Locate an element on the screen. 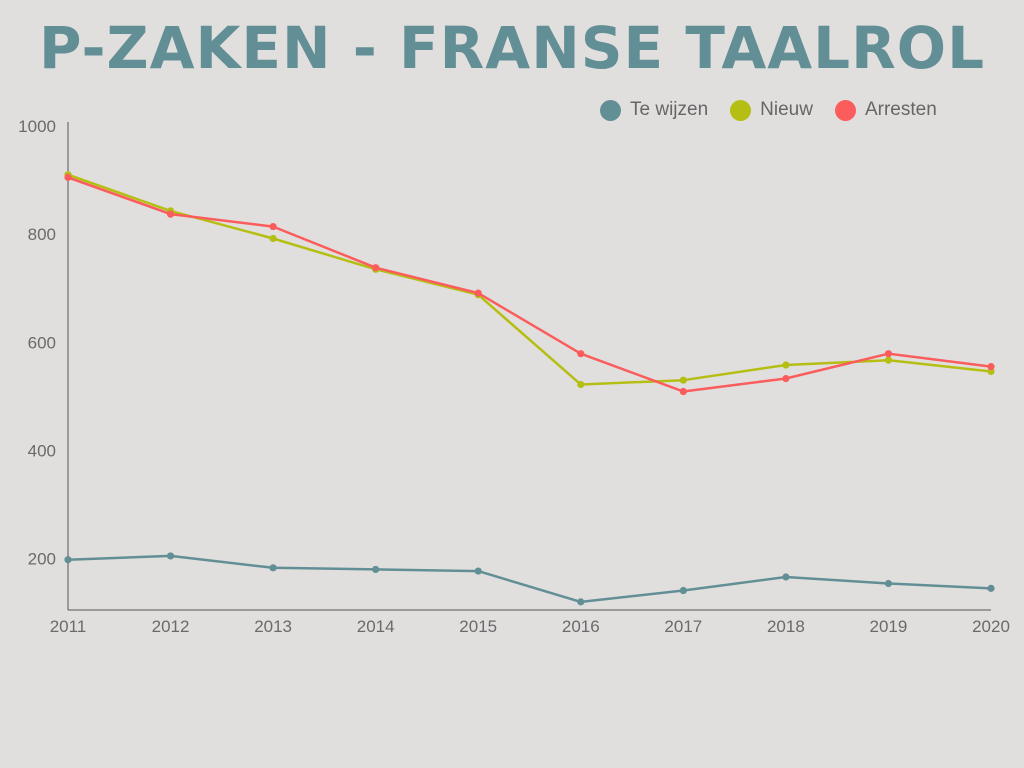  legend: Te wijzen Nieuw Arresten is located at coordinates (768, 110).